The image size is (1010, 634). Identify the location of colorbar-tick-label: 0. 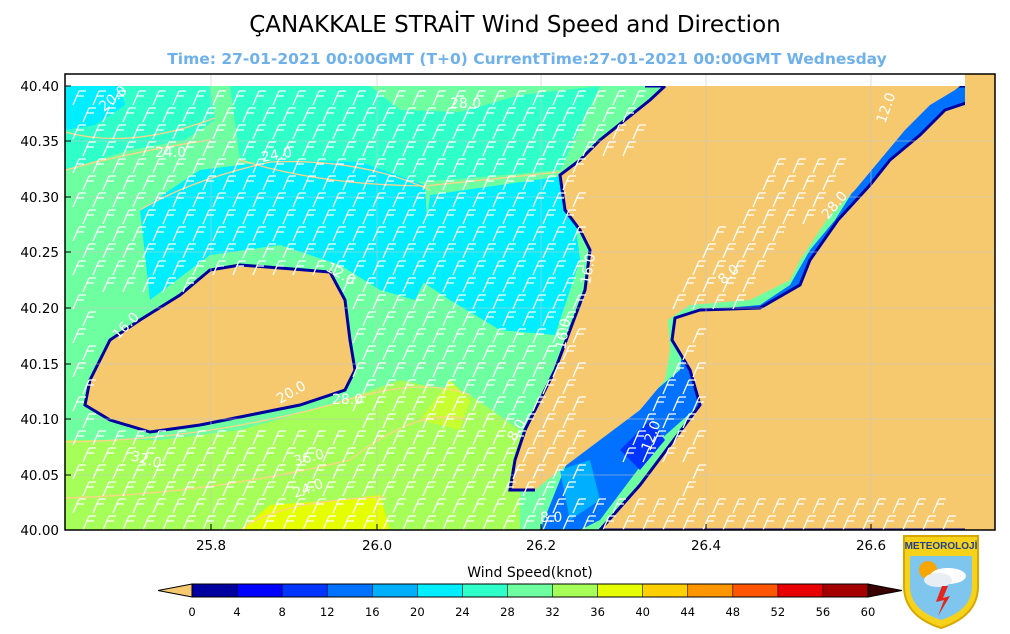
(191, 612).